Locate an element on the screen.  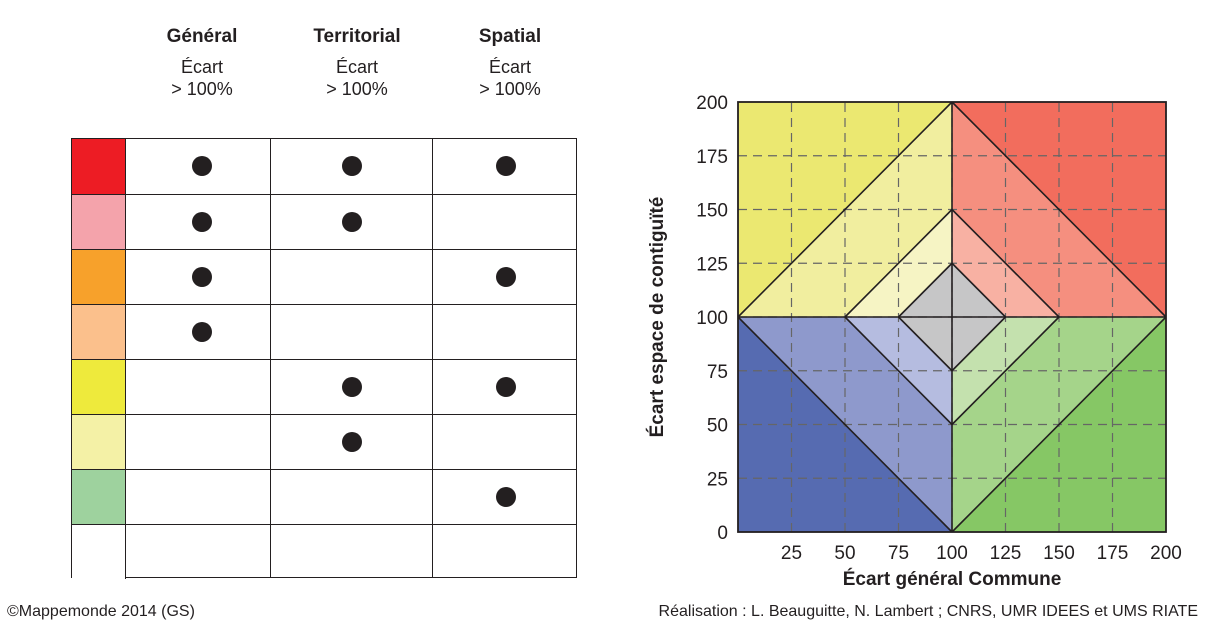
column-header-spatial: Spatial Écart > 100% is located at coordinates (510, 63).